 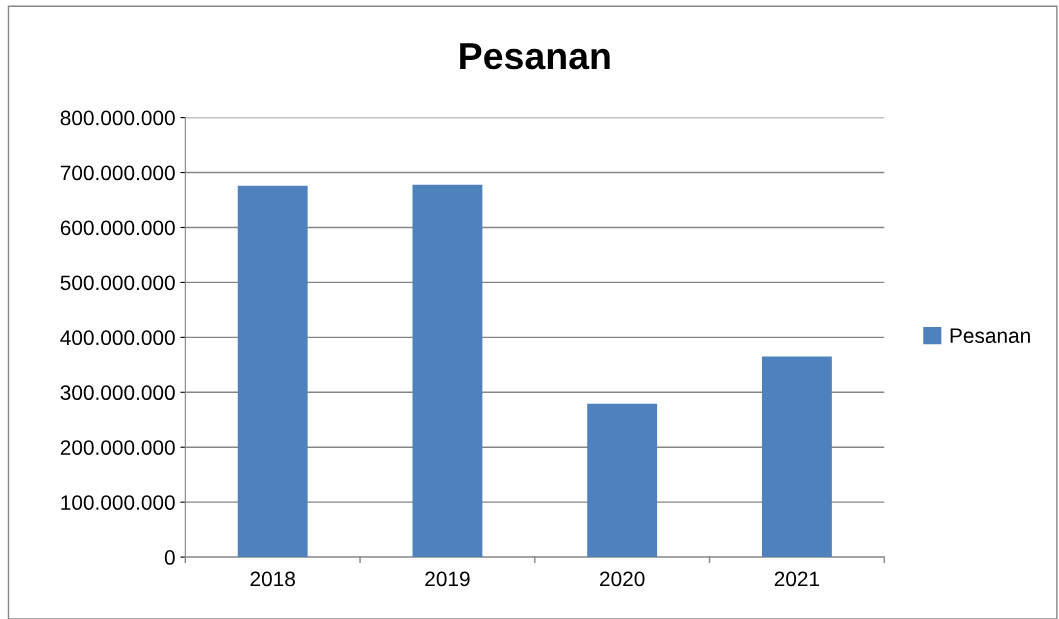 What do you see at coordinates (117, 338) in the screenshot?
I see `y-tick-label: 400.000.000` at bounding box center [117, 338].